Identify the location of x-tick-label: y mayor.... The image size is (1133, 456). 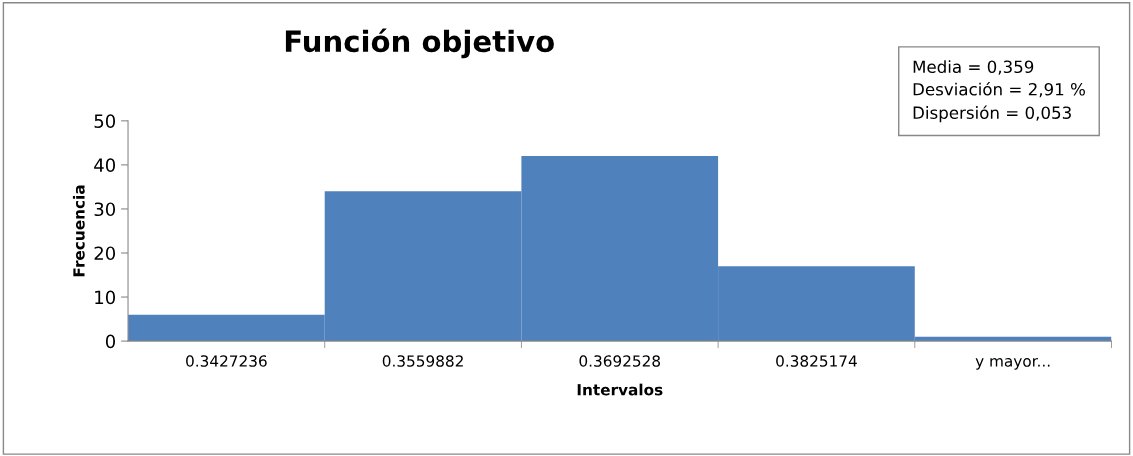
(1012, 364).